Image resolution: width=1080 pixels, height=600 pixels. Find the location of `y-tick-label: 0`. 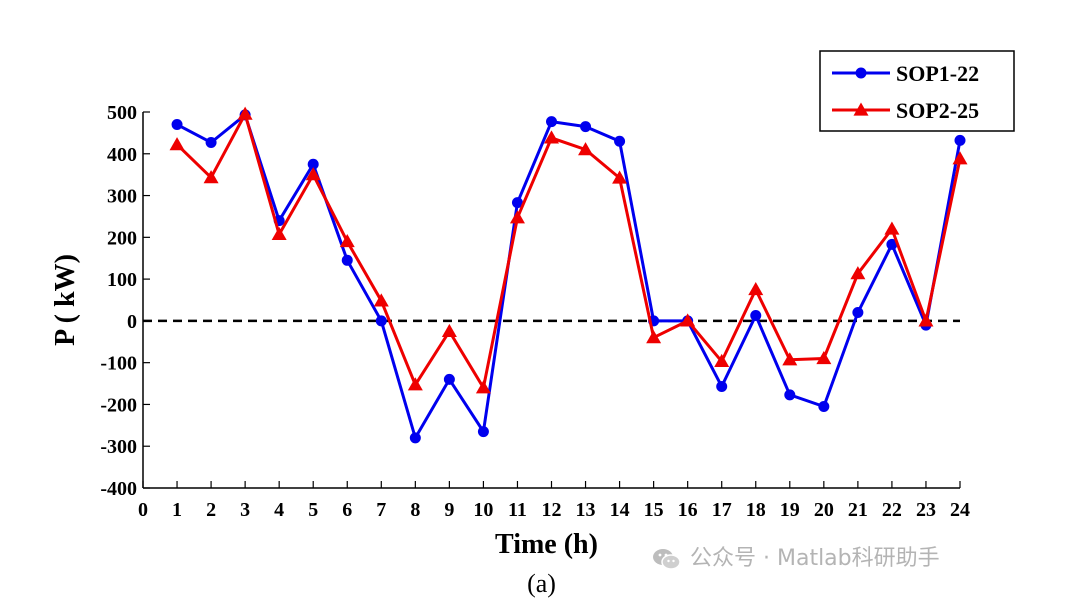

y-tick-label: 0 is located at coordinates (132, 322).